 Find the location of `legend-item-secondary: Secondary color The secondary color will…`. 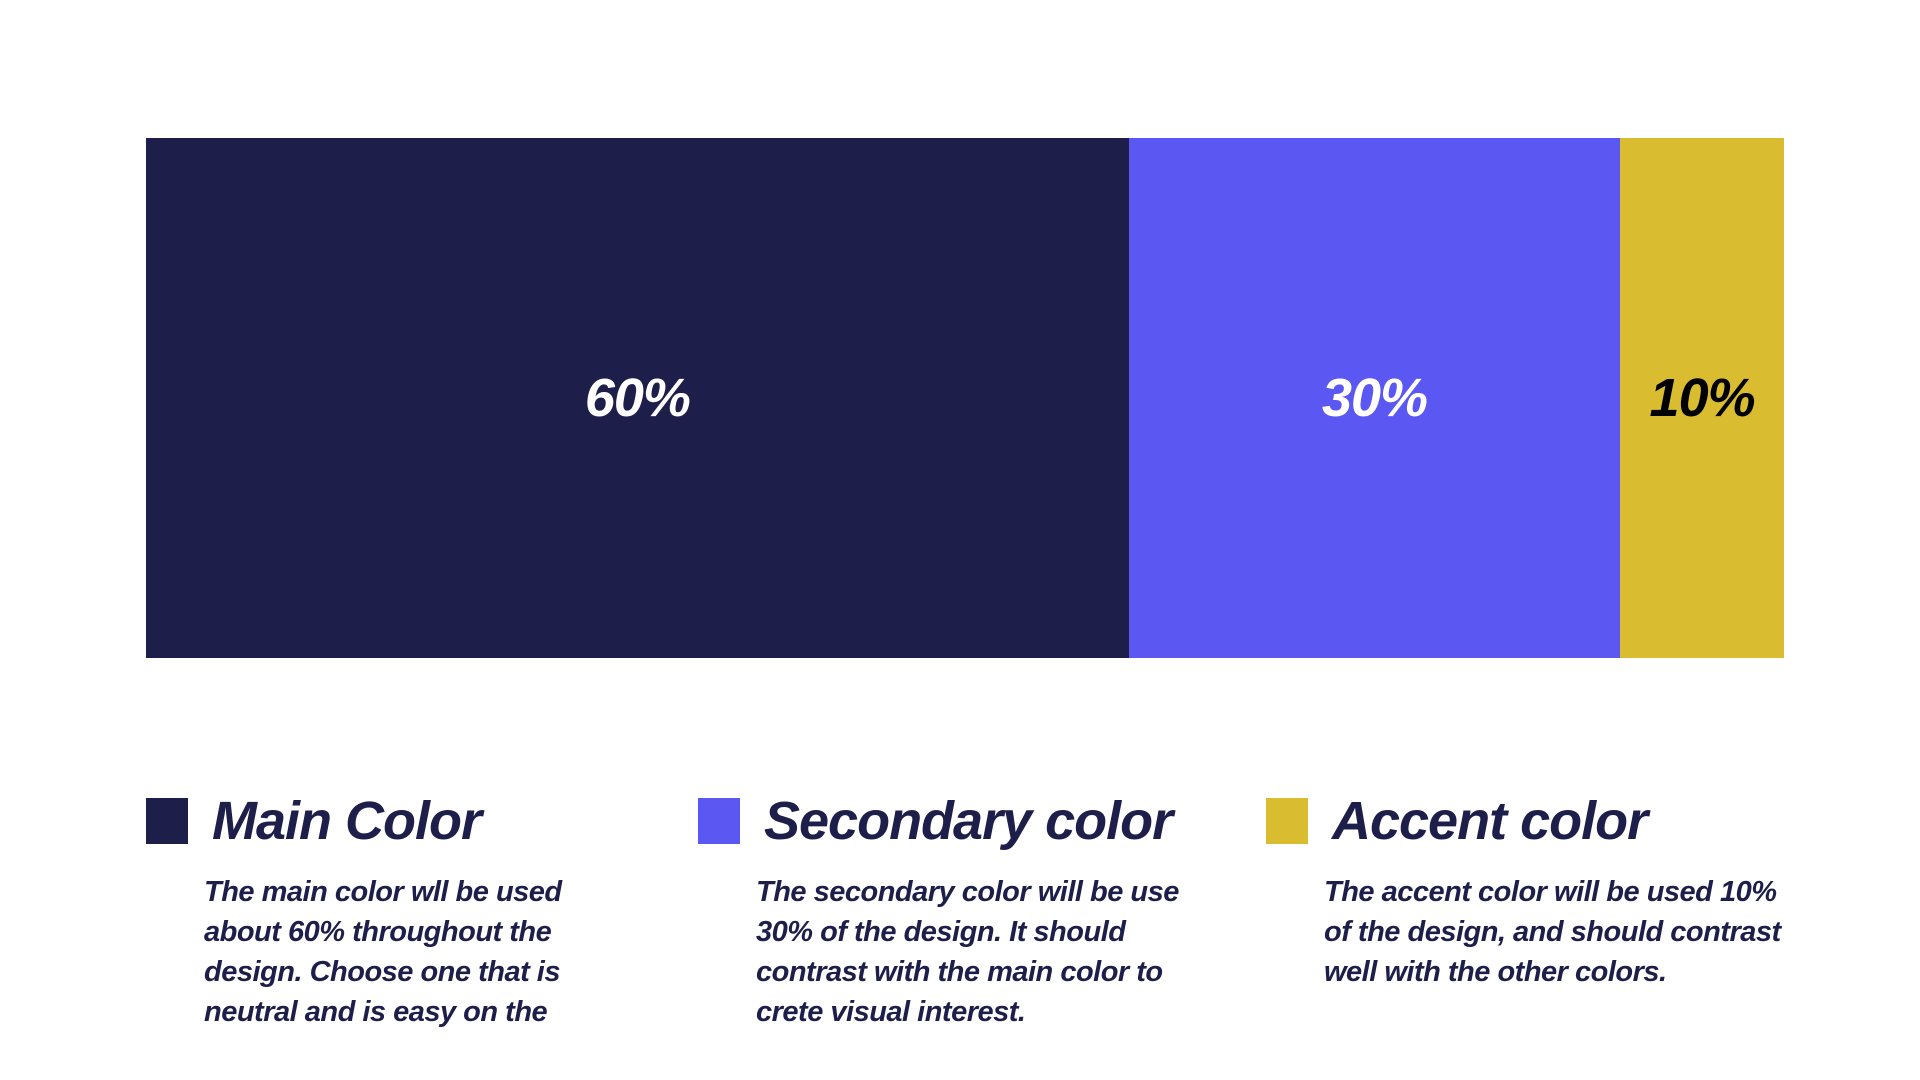

legend-item-secondary: Secondary color The secondary color will… is located at coordinates (962, 909).